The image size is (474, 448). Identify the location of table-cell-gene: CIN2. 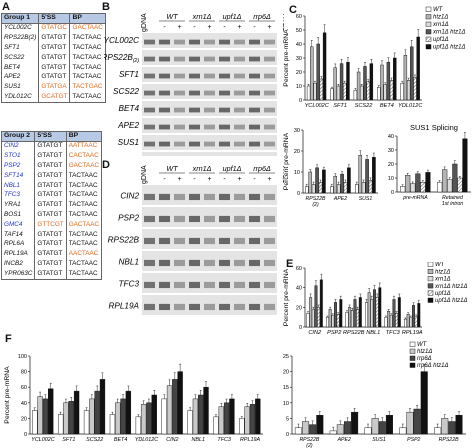
(18, 146).